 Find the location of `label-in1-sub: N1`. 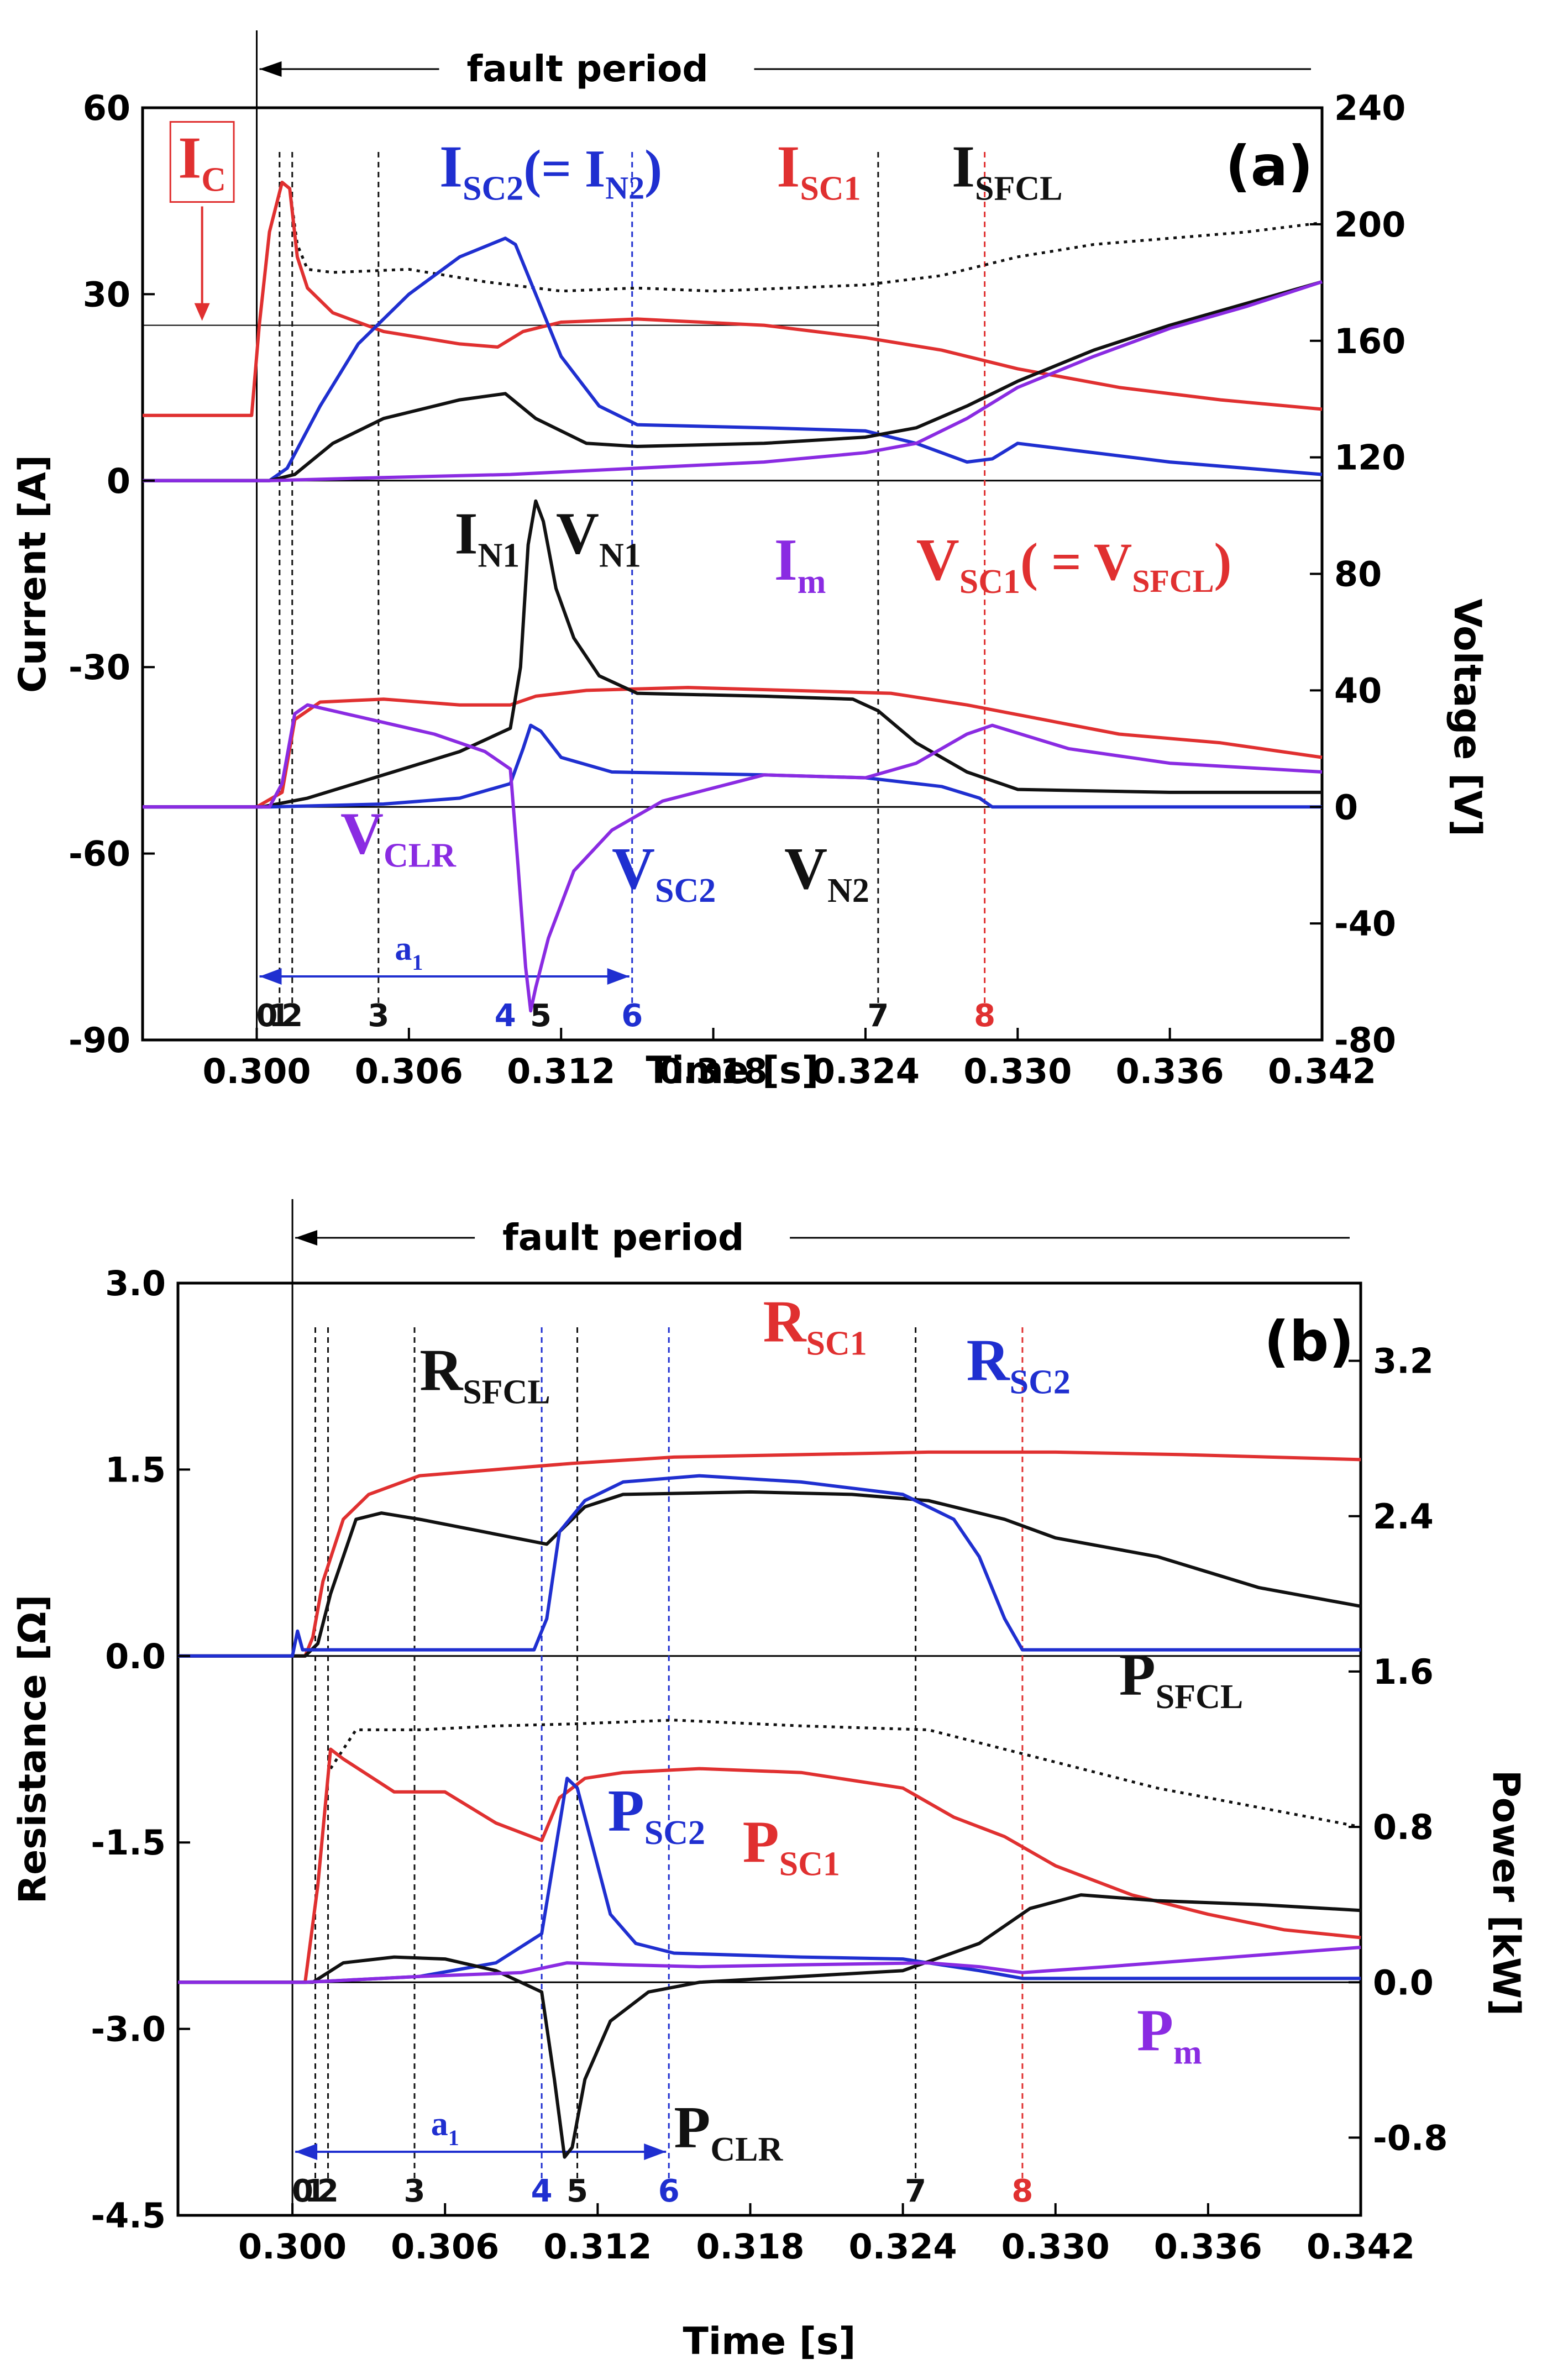

label-in1-sub: N1 is located at coordinates (499, 556).